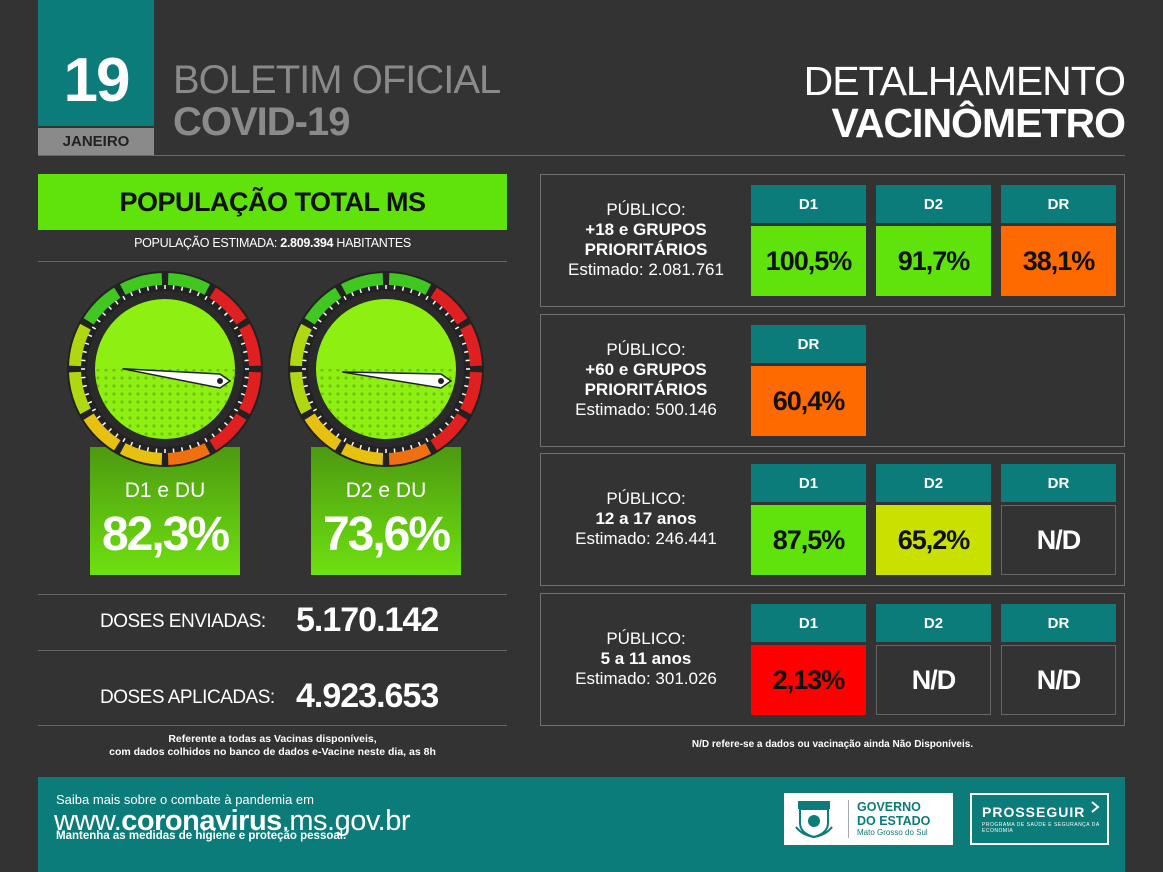 The height and width of the screenshot is (872, 1163). What do you see at coordinates (177, 378) in the screenshot?
I see `gauge-needle` at bounding box center [177, 378].